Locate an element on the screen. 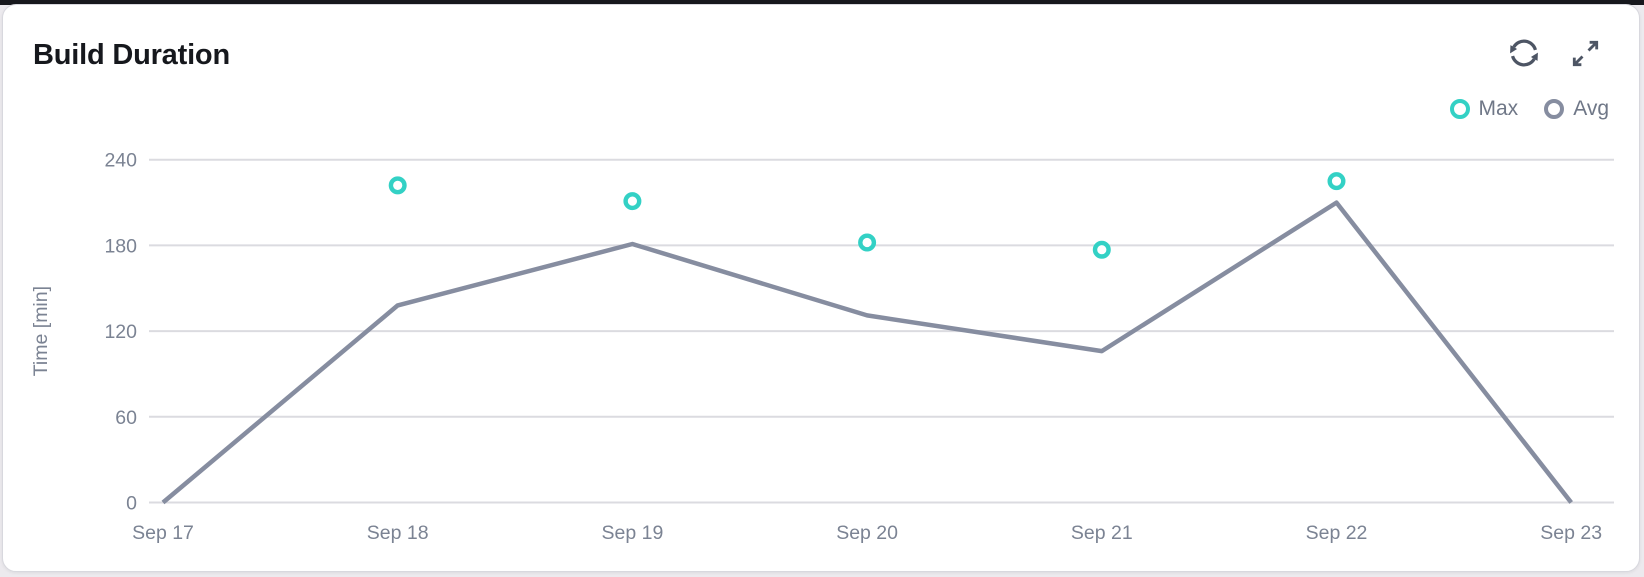  avg-series-marker-icon is located at coordinates (1554, 109).